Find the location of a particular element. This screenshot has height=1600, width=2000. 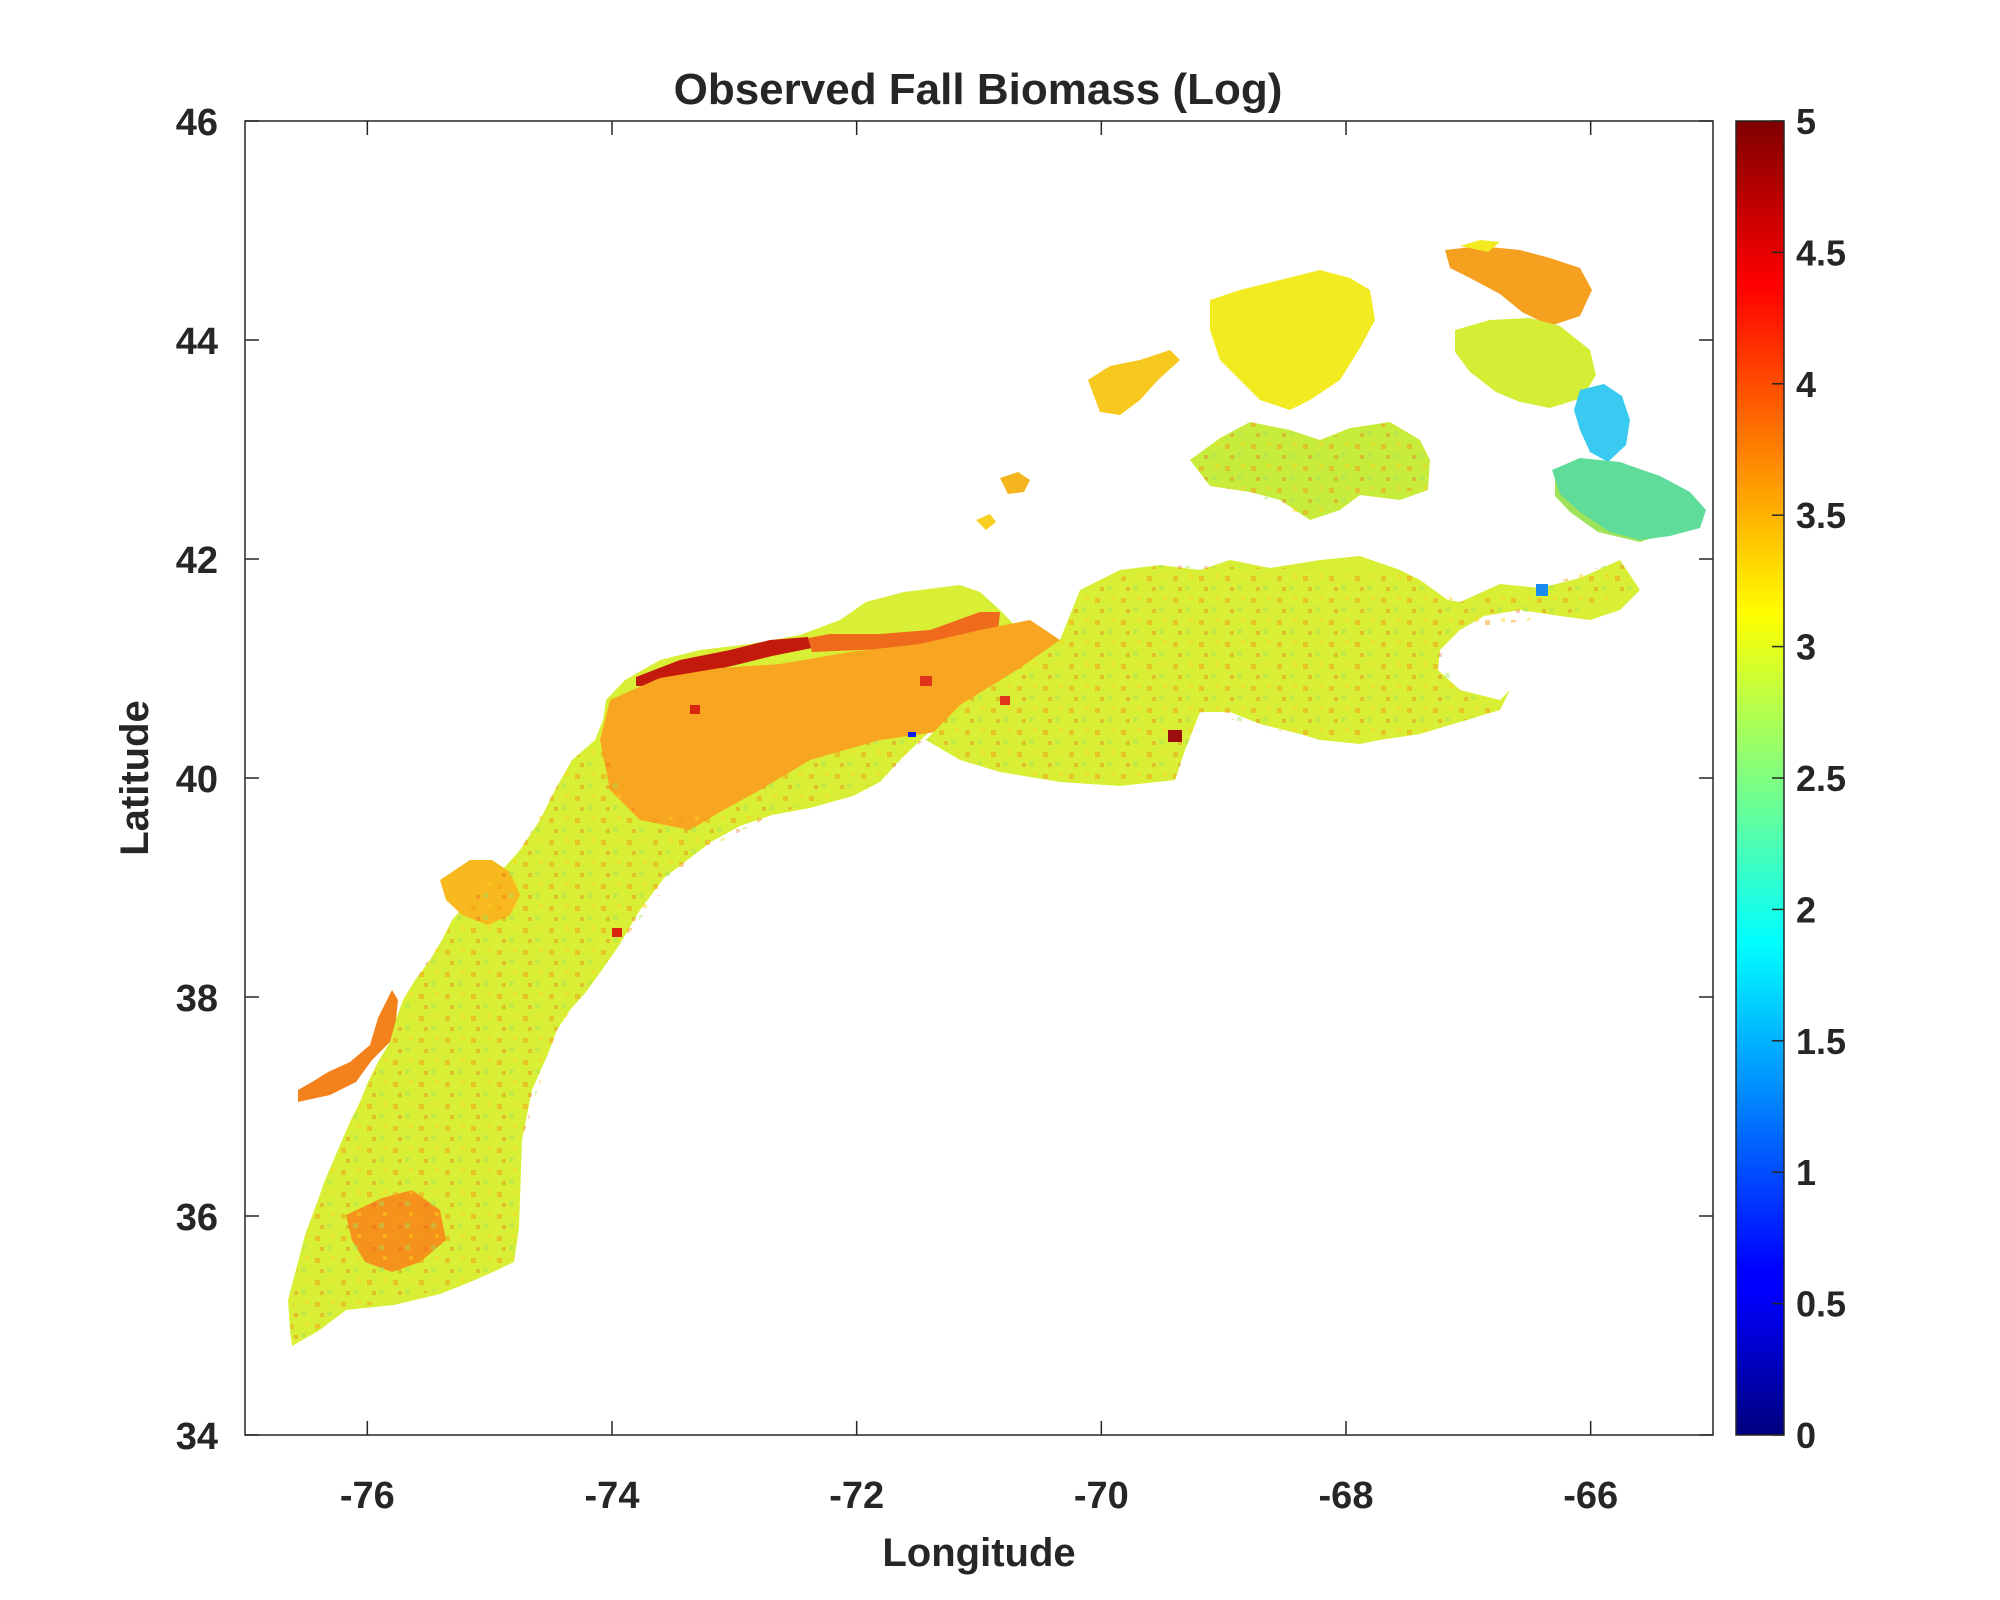

y-tick-label: 36 is located at coordinates (197, 1218).